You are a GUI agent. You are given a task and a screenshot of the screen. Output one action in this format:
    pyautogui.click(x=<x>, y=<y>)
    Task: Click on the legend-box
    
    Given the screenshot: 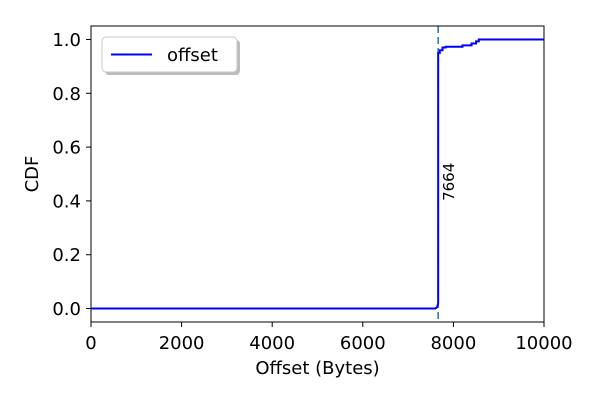 What is the action you would take?
    pyautogui.click(x=169, y=54)
    